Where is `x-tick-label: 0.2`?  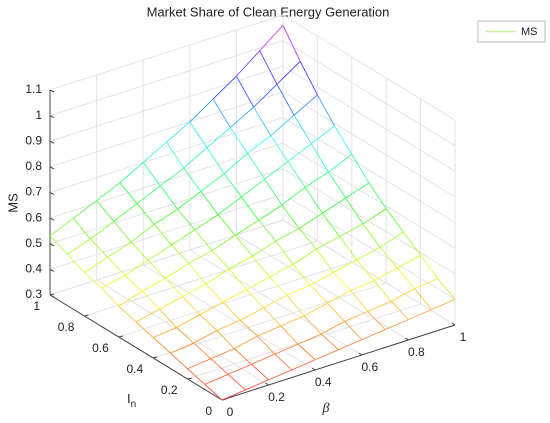 x-tick-label: 0.2 is located at coordinates (276, 397).